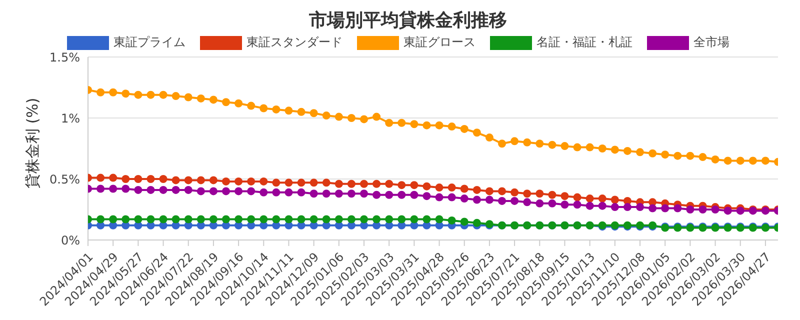  What do you see at coordinates (70, 240) in the screenshot?
I see `y-tick-label: 0%` at bounding box center [70, 240].